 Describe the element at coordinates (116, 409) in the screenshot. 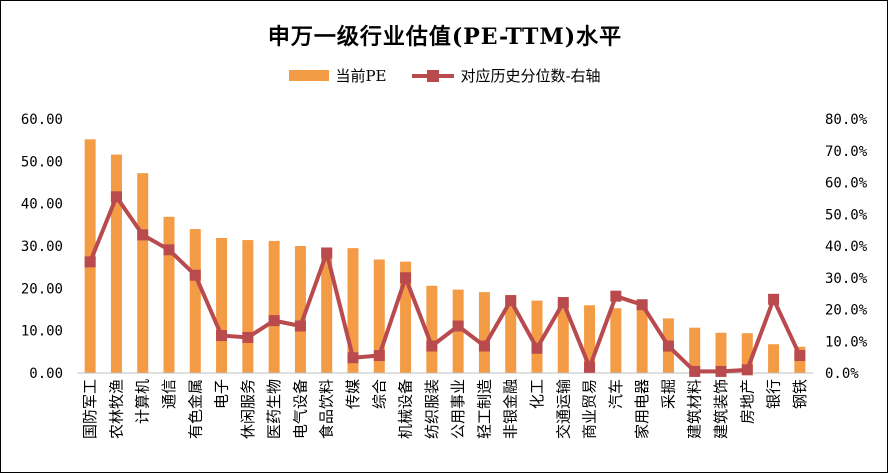

I see `x-category-label: 农林牧渔` at that location.